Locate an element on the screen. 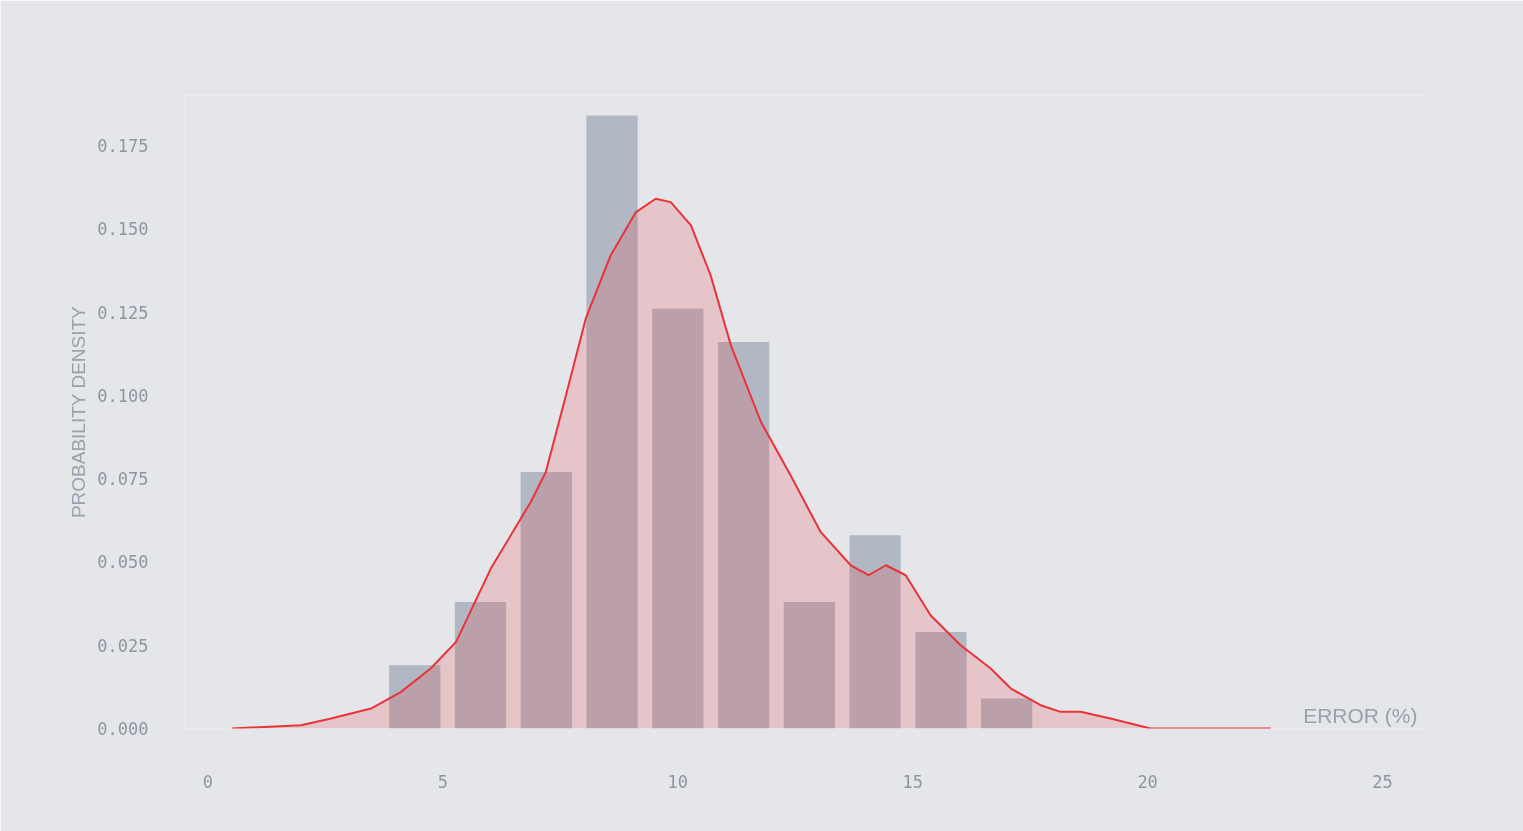 The image size is (1523, 831). y-axis-title: PROBABILITY DENSITY is located at coordinates (79, 412).